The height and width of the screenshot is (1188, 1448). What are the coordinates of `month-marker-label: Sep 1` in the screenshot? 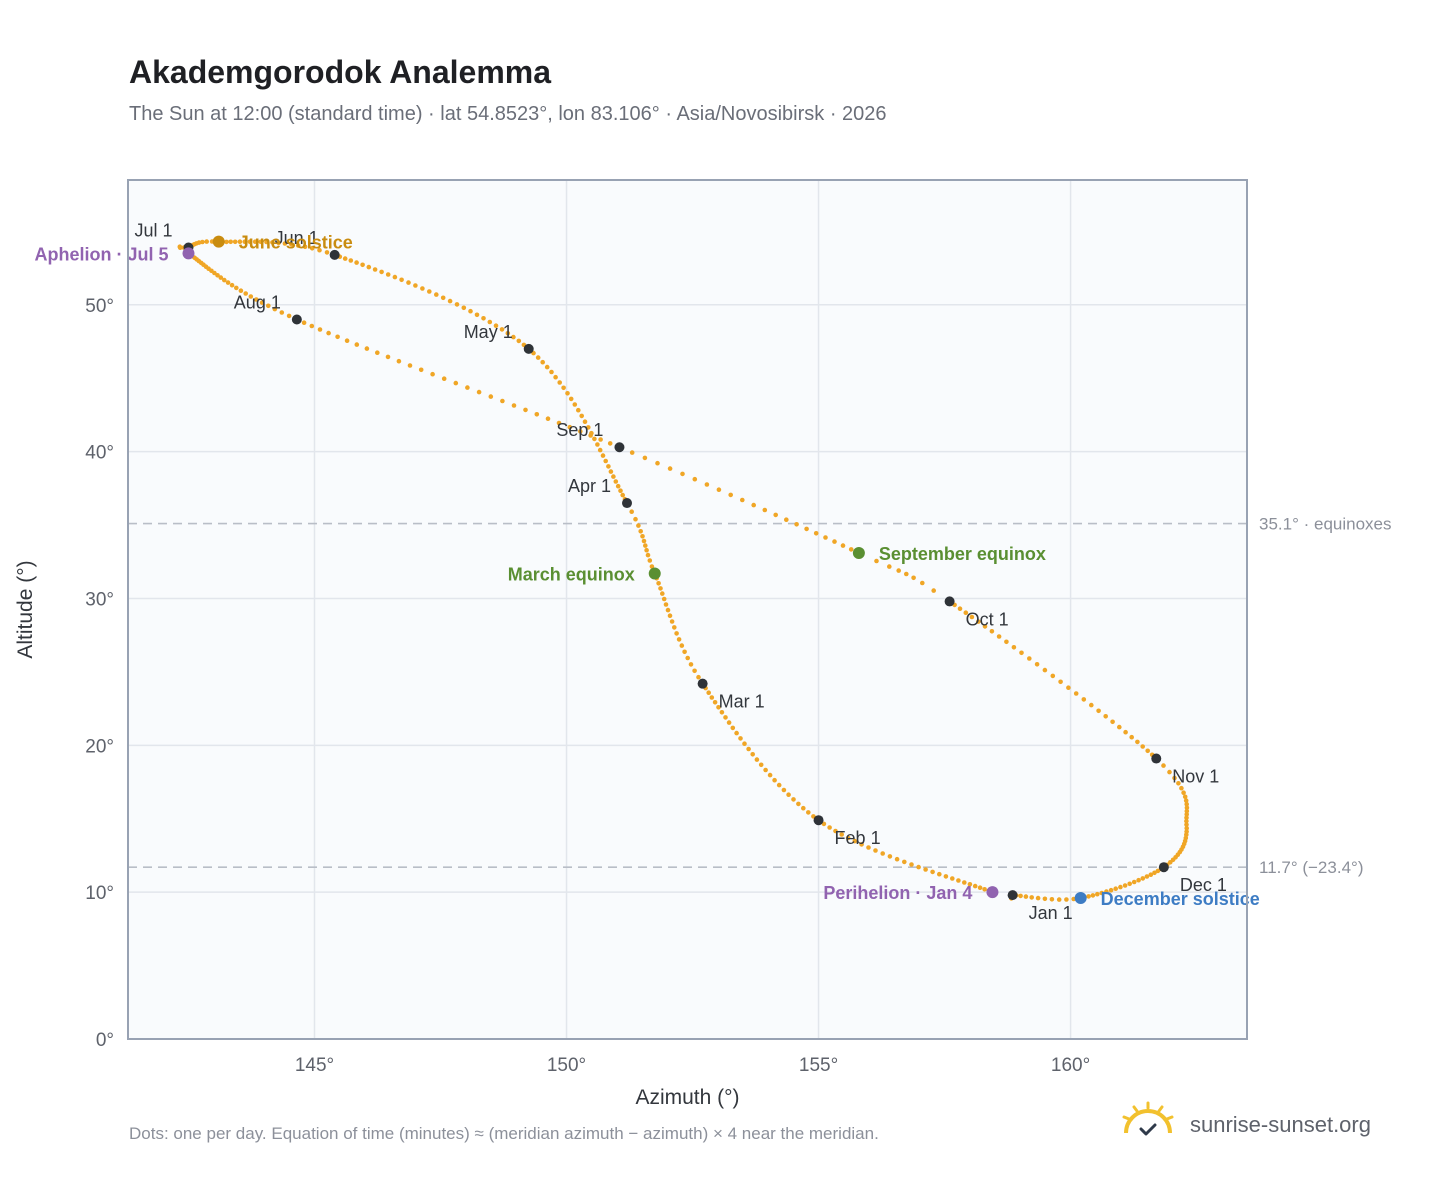 It's located at (579, 430).